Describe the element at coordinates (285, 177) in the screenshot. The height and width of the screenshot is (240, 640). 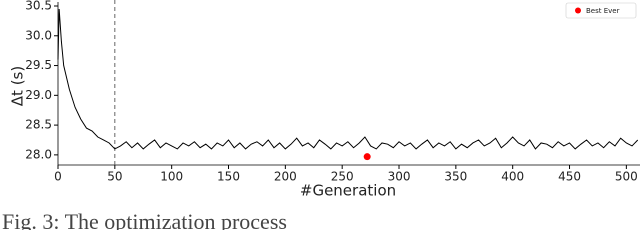
I see `x-tick-label: 200` at that location.